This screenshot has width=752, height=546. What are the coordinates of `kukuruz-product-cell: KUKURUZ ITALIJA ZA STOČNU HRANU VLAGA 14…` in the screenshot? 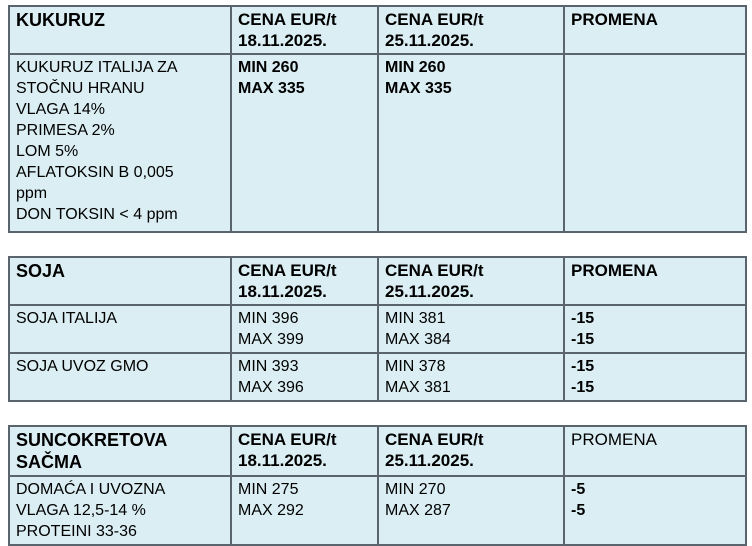 It's located at (120, 143).